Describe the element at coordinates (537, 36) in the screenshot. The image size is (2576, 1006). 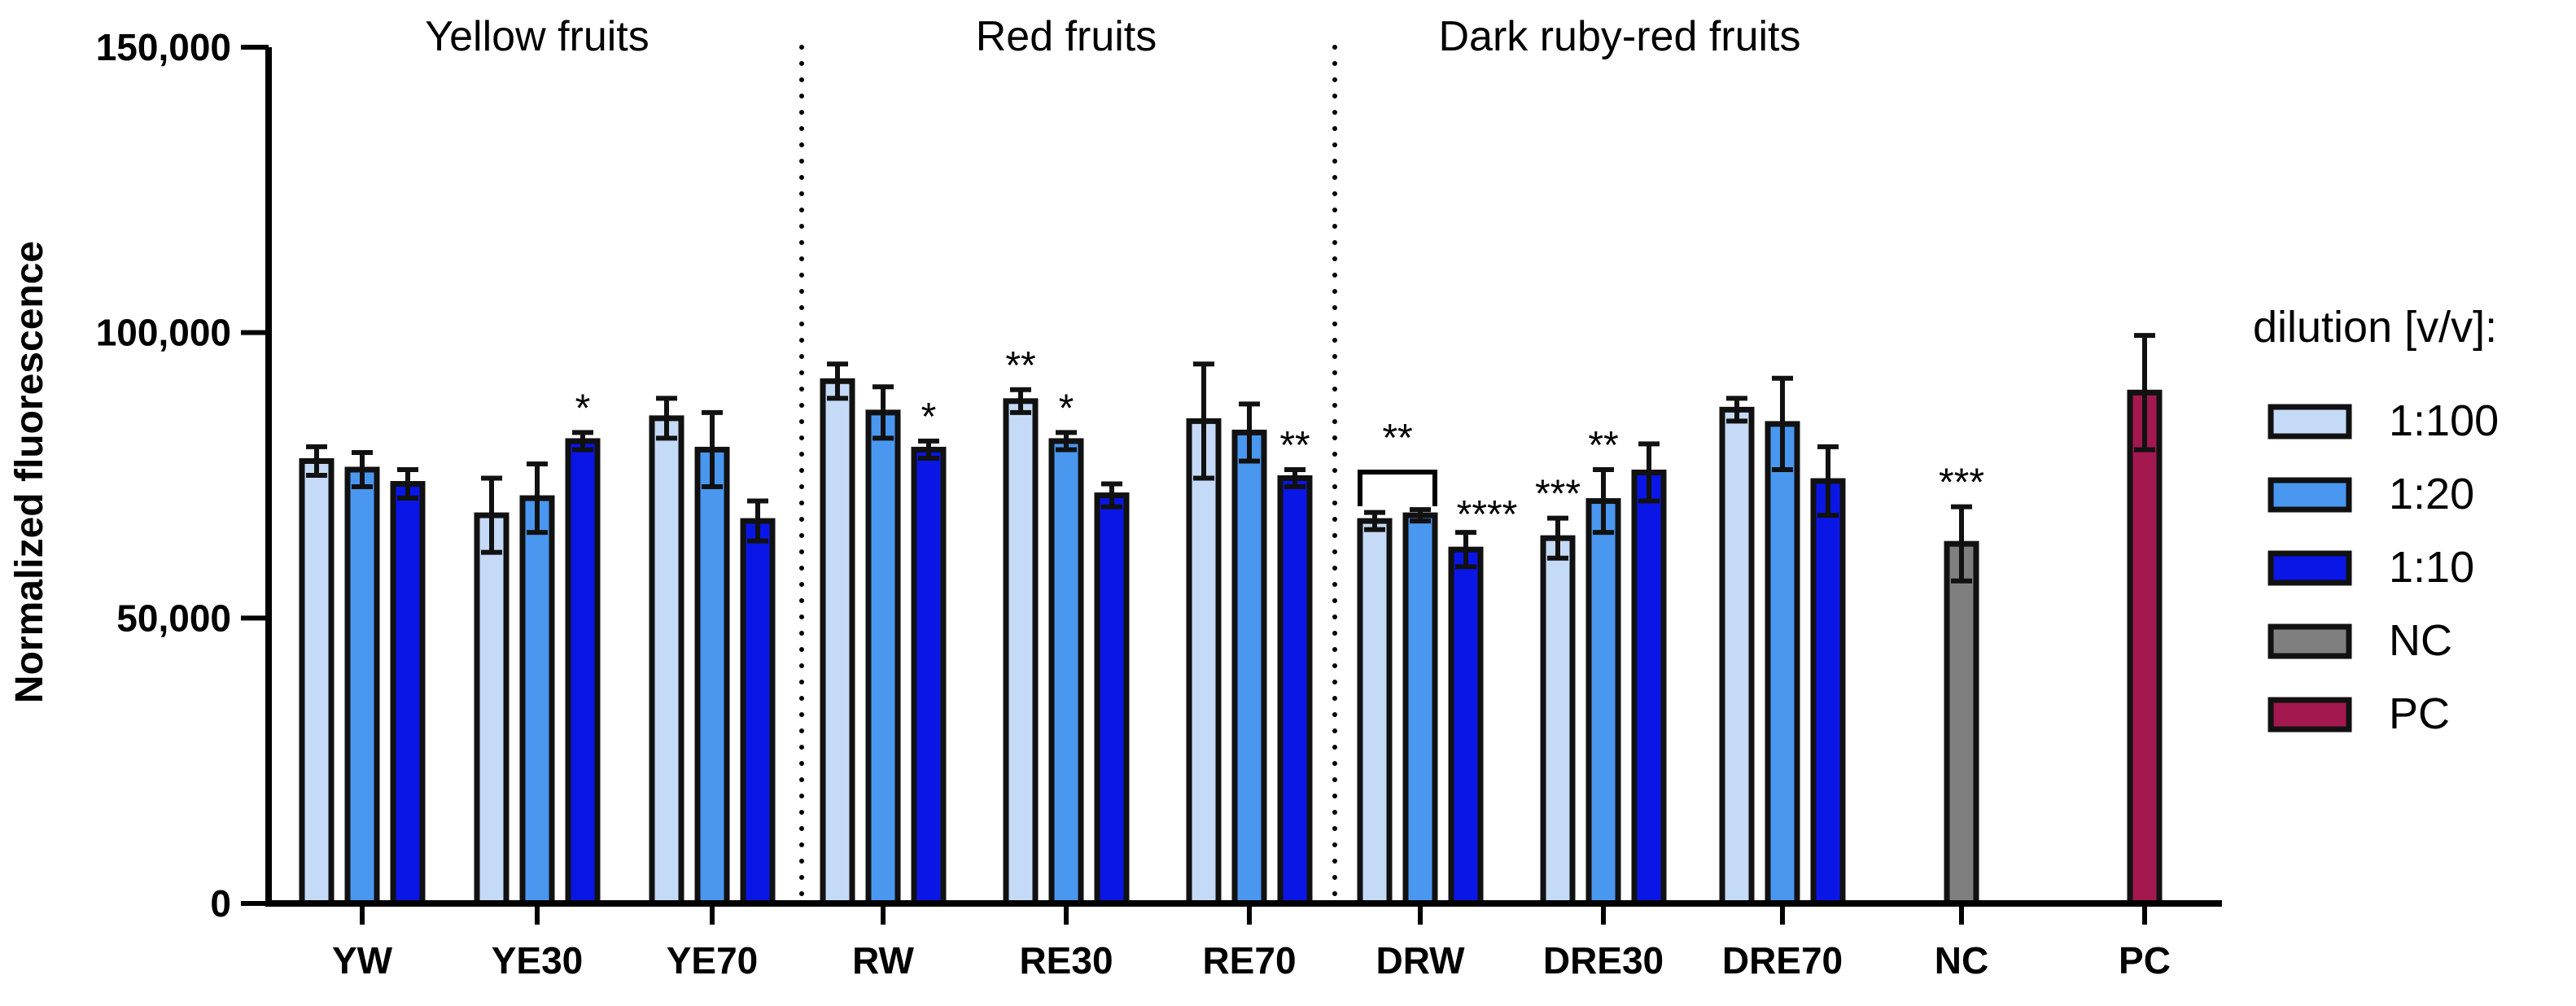
I see `group-title: Yellow fruits` at that location.